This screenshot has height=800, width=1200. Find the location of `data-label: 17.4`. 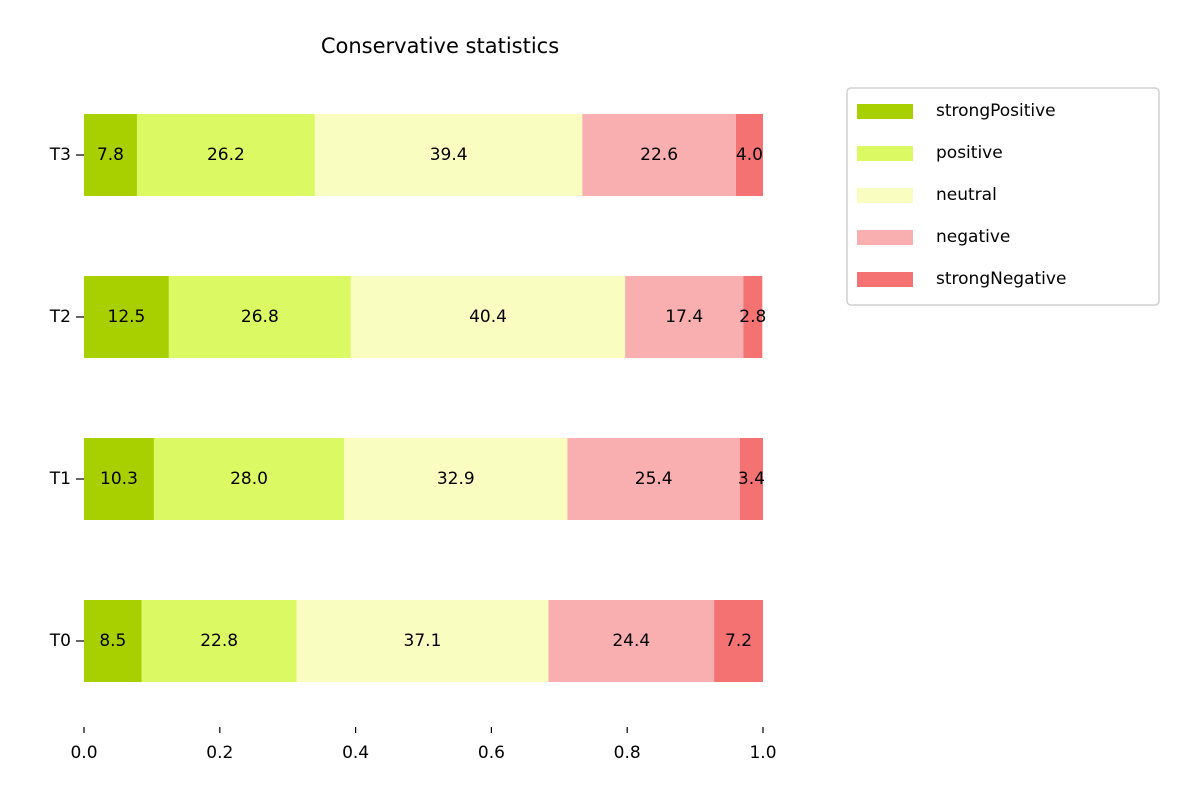

data-label: 17.4 is located at coordinates (684, 317).